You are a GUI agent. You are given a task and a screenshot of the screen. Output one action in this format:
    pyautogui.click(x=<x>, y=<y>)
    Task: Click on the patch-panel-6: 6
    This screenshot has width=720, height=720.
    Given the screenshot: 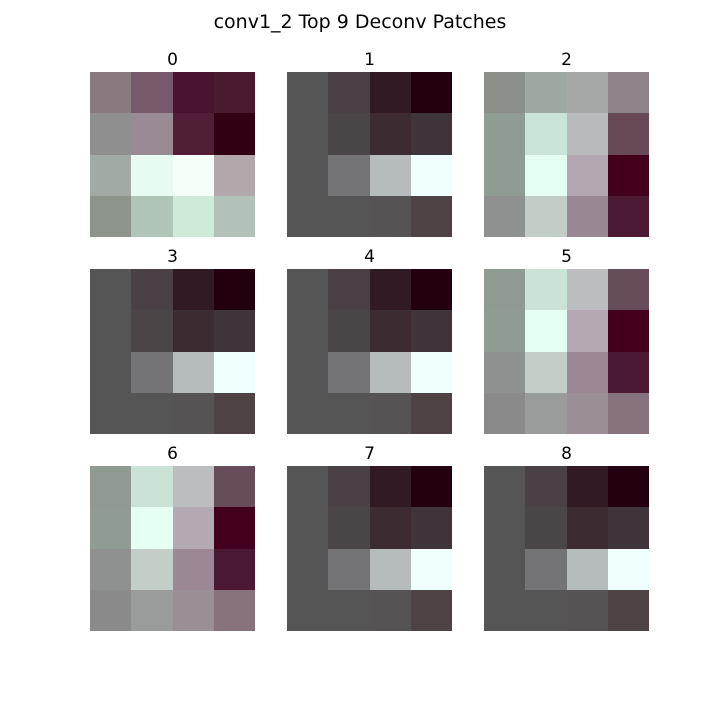 What is the action you would take?
    pyautogui.click(x=172, y=537)
    